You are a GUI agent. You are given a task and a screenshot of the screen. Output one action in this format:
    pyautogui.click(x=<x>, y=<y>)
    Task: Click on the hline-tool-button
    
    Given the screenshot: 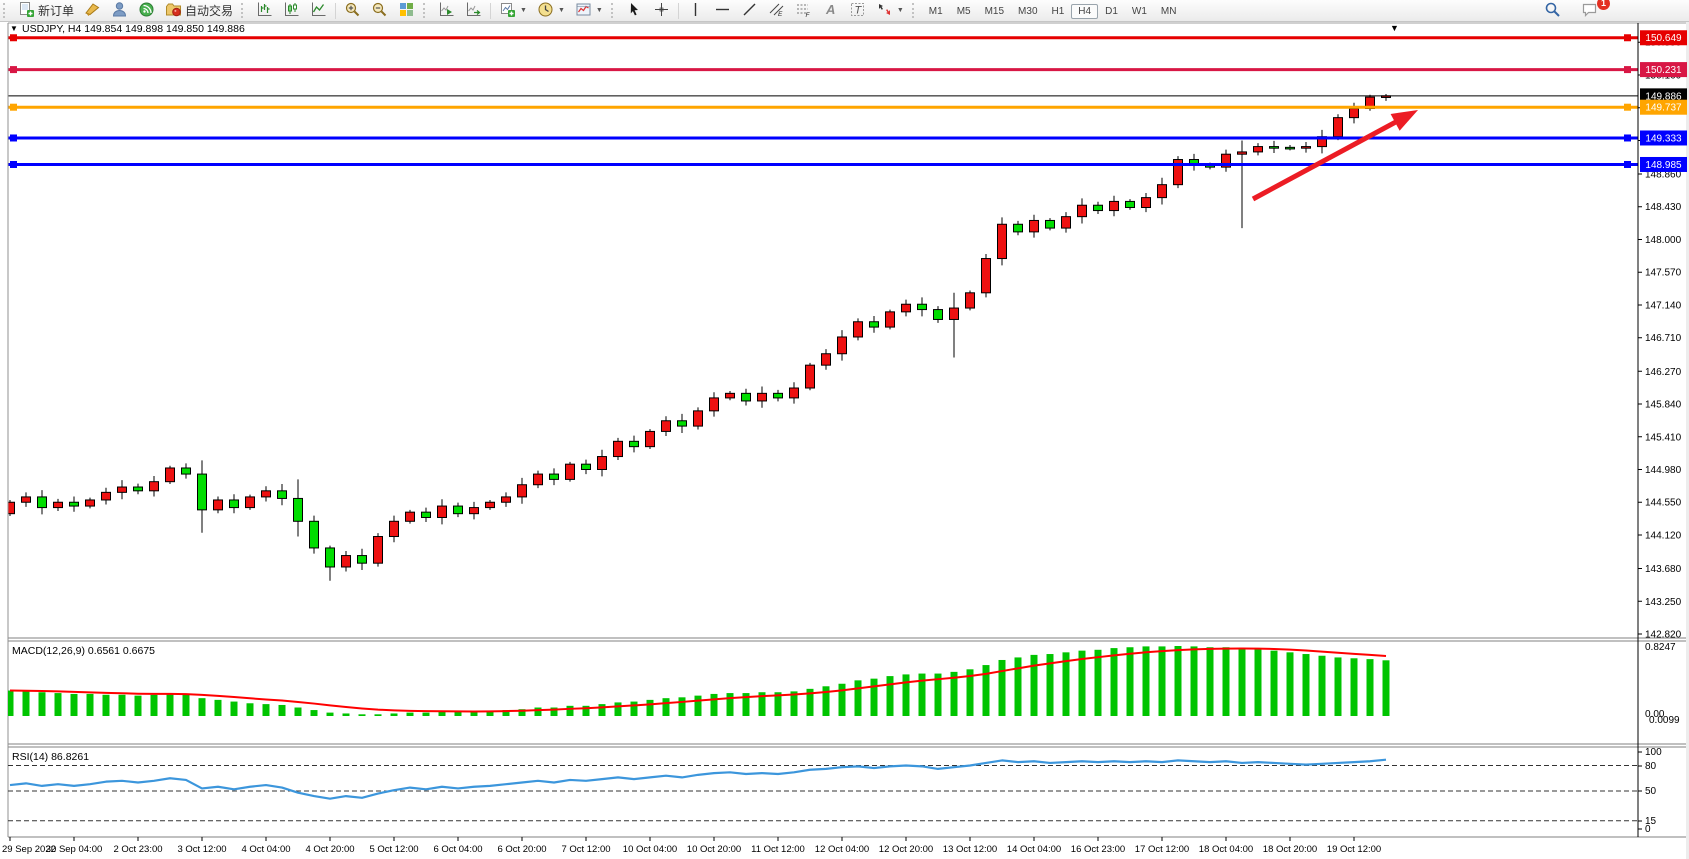 What is the action you would take?
    pyautogui.click(x=722, y=10)
    